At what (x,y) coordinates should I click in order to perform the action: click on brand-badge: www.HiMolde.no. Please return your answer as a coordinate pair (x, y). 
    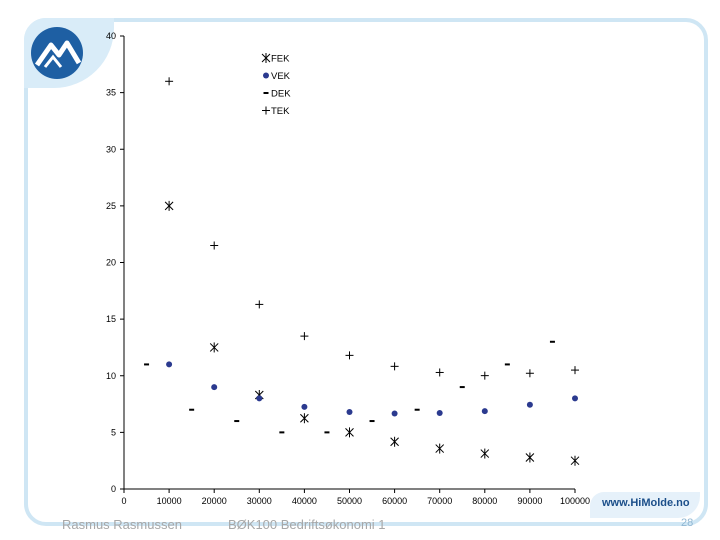
    Looking at the image, I should click on (645, 505).